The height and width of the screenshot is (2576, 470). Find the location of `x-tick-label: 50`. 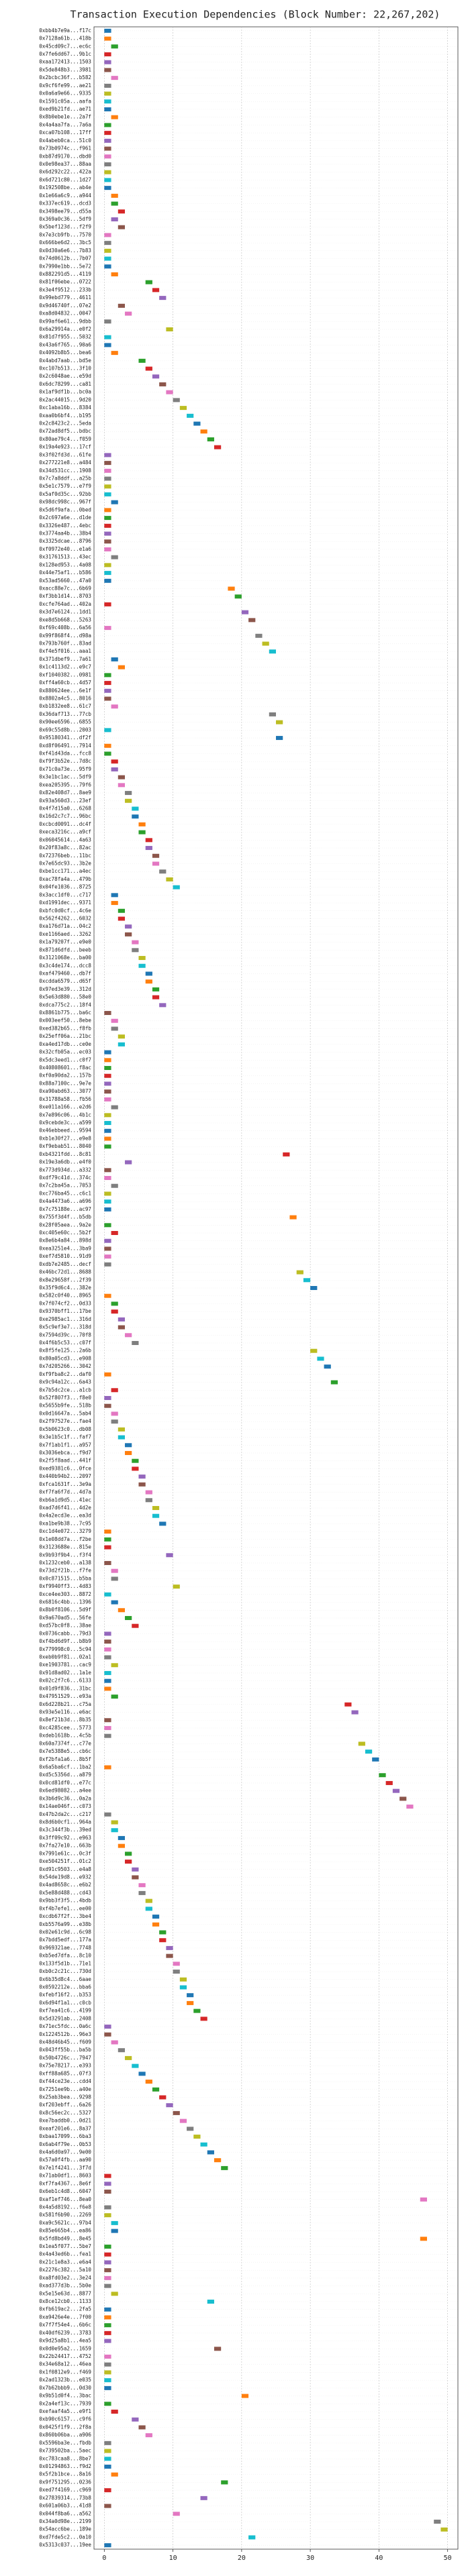

x-tick-label: 50 is located at coordinates (448, 2558).